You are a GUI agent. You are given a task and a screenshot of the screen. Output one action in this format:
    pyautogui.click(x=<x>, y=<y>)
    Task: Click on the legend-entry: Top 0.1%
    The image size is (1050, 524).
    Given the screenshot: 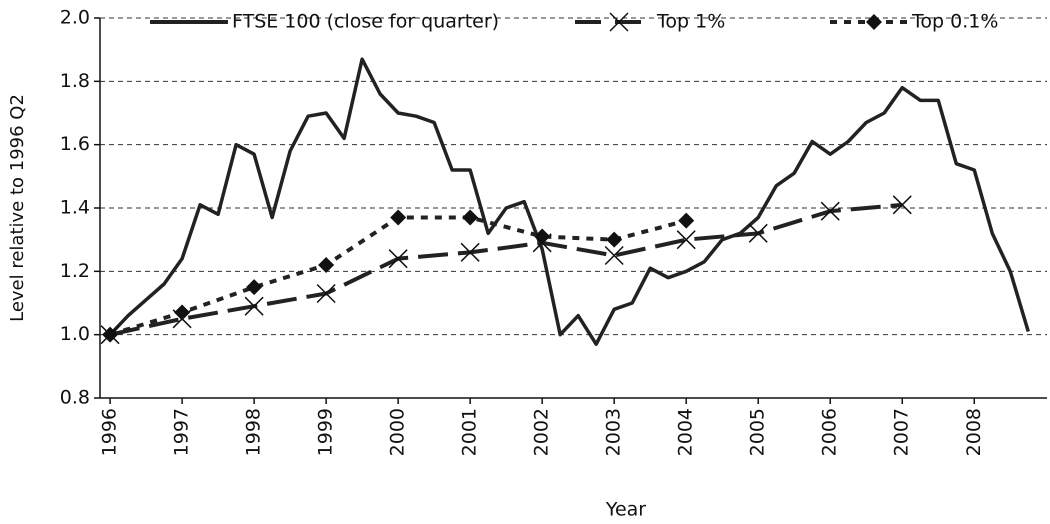 What is the action you would take?
    pyautogui.click(x=914, y=22)
    